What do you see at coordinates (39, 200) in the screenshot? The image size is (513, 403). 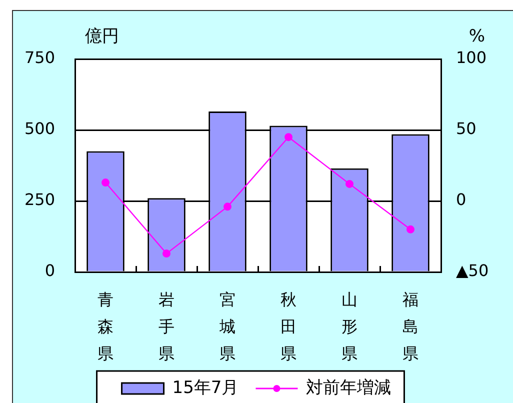 I see `y-tick-label: 250` at bounding box center [39, 200].